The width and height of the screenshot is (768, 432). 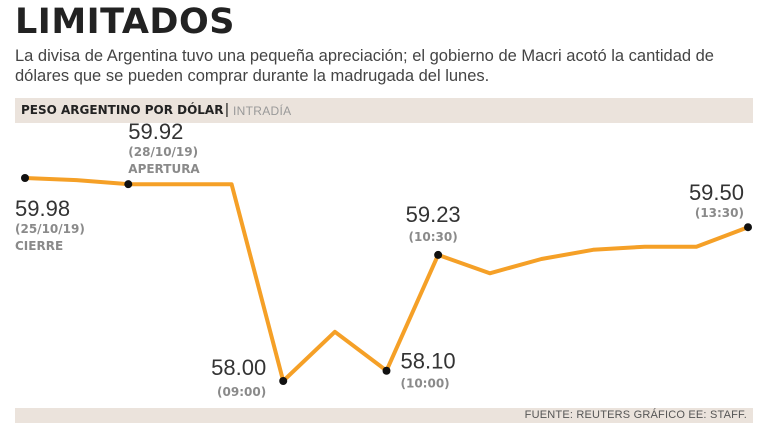 What do you see at coordinates (42, 208) in the screenshot?
I see `data-label-value: 59.98` at bounding box center [42, 208].